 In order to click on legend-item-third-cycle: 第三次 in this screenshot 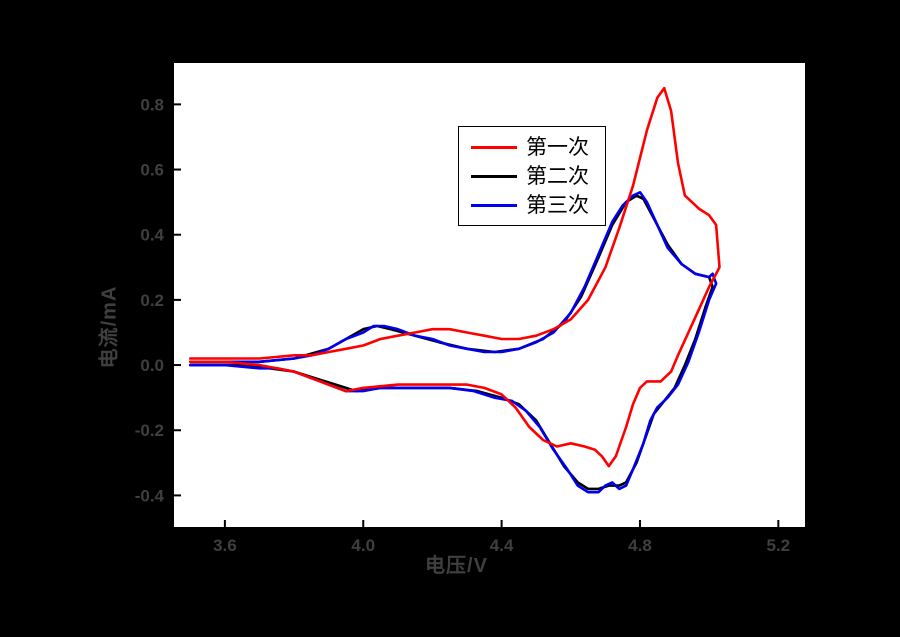, I will do `click(530, 205)`.